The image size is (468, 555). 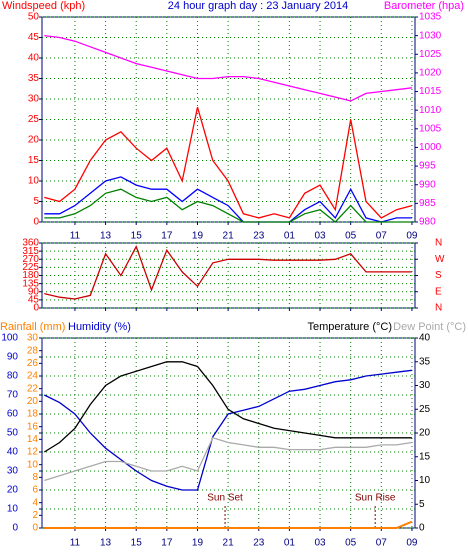 What do you see at coordinates (32, 327) in the screenshot?
I see `rain-label: Rainfall (mm)` at bounding box center [32, 327].